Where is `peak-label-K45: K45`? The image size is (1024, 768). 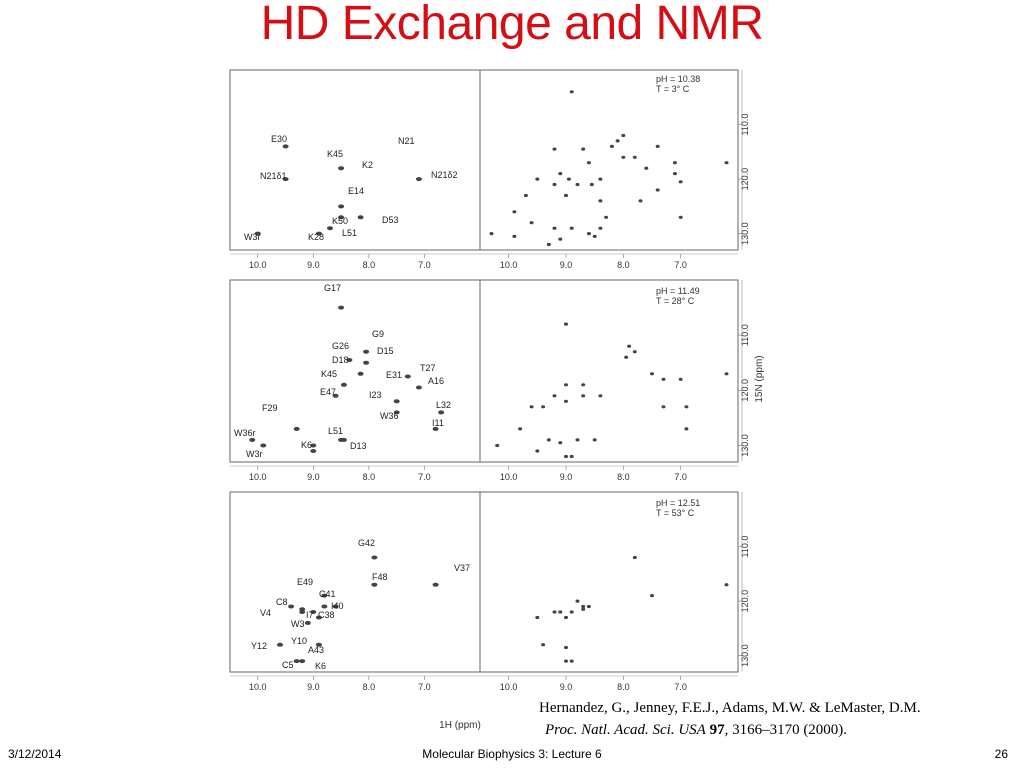 peak-label-K45: K45 is located at coordinates (335, 154).